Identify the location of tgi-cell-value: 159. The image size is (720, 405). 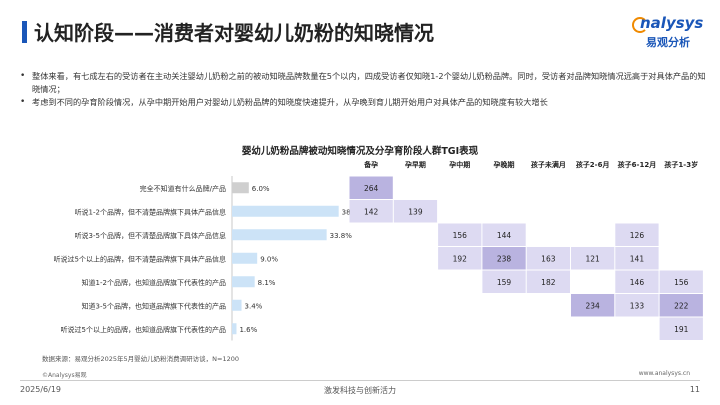
(504, 282).